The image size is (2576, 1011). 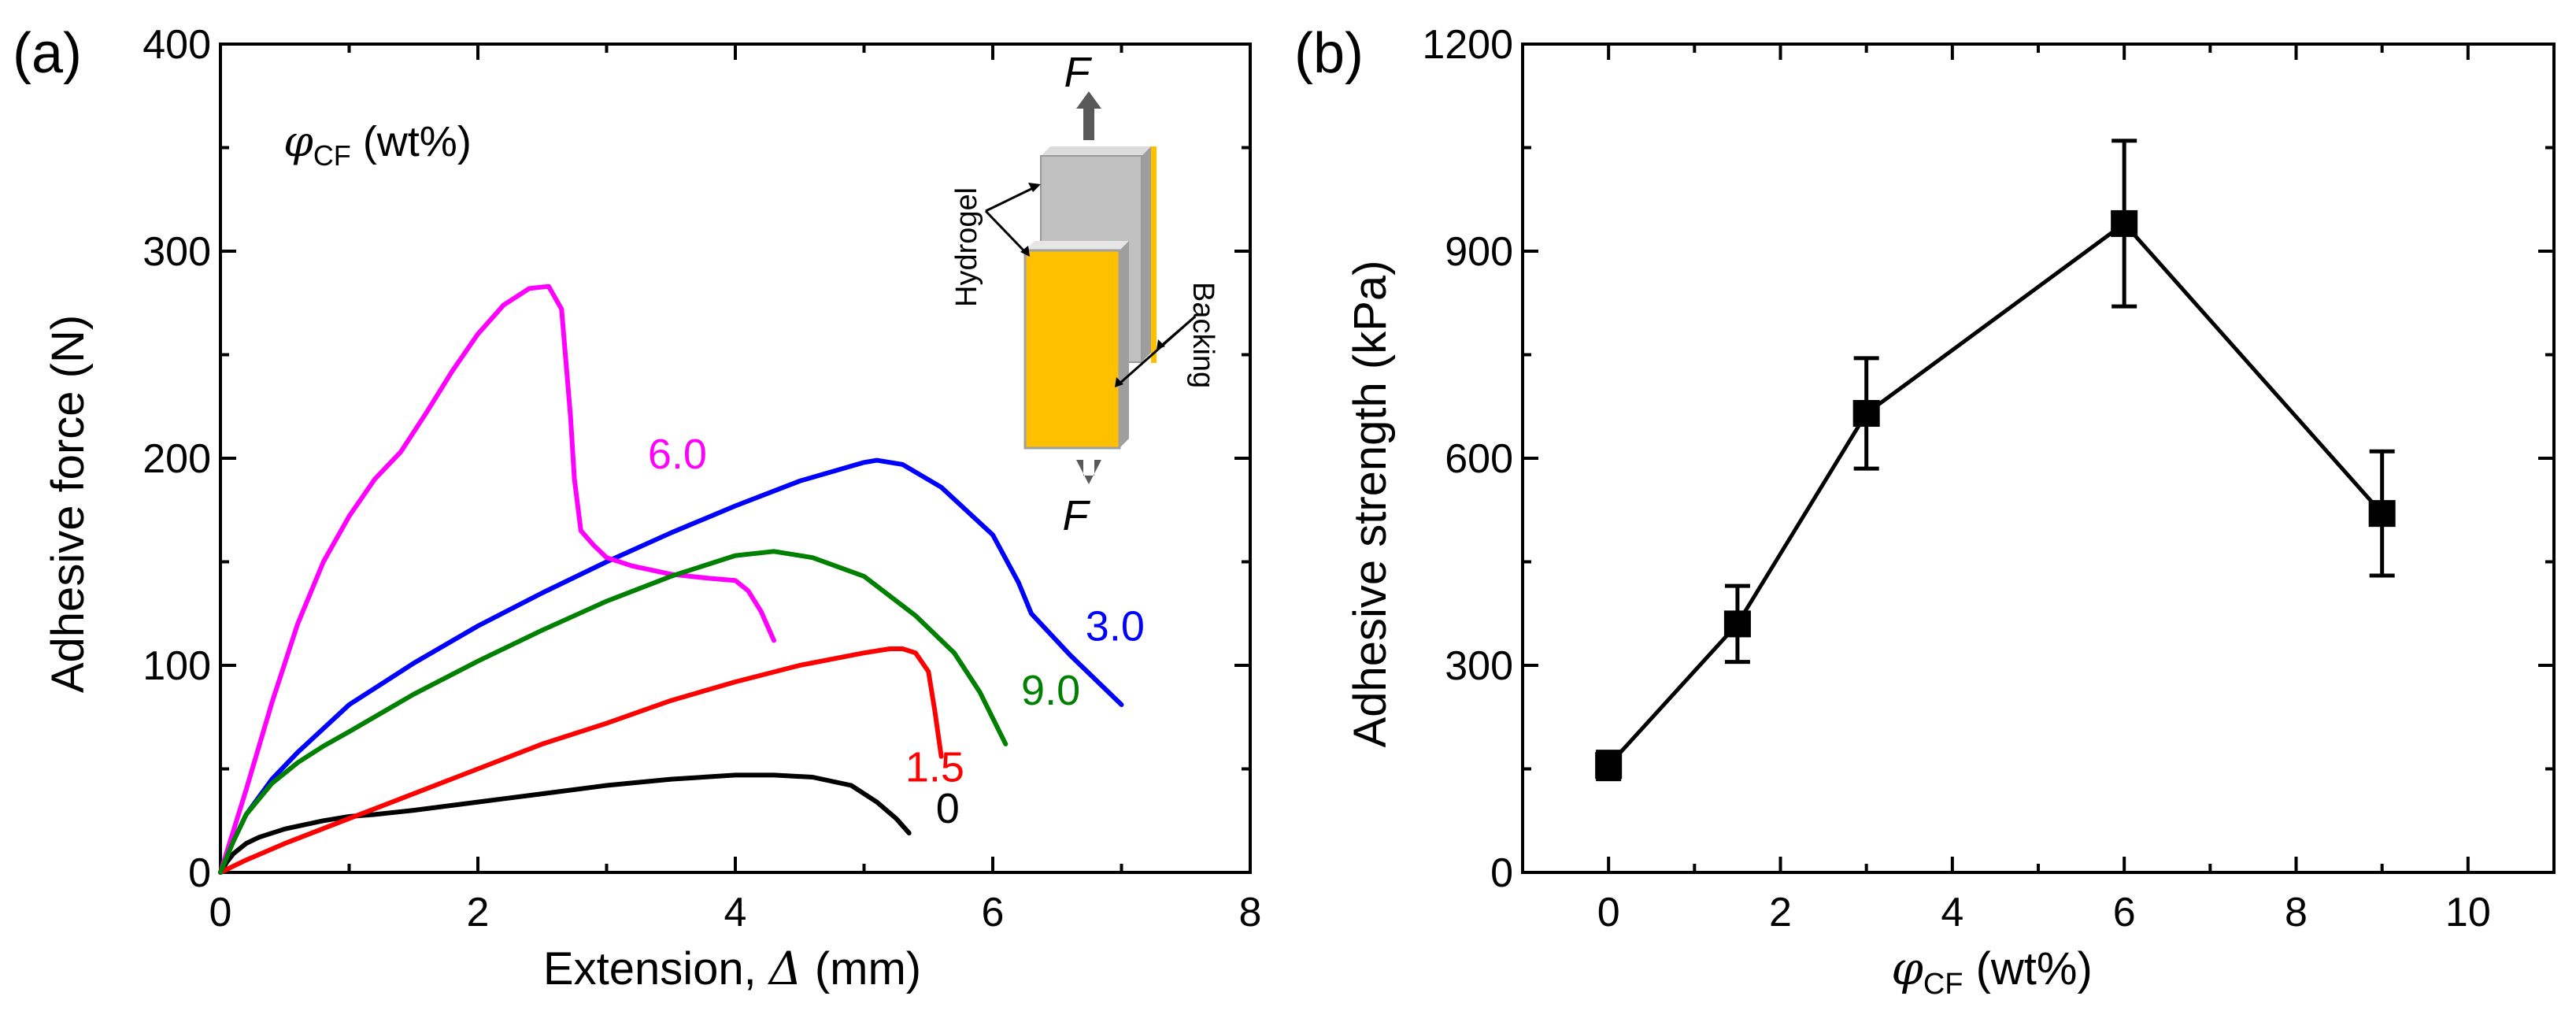 What do you see at coordinates (1115, 626) in the screenshot?
I see `curve-label: 3.0` at bounding box center [1115, 626].